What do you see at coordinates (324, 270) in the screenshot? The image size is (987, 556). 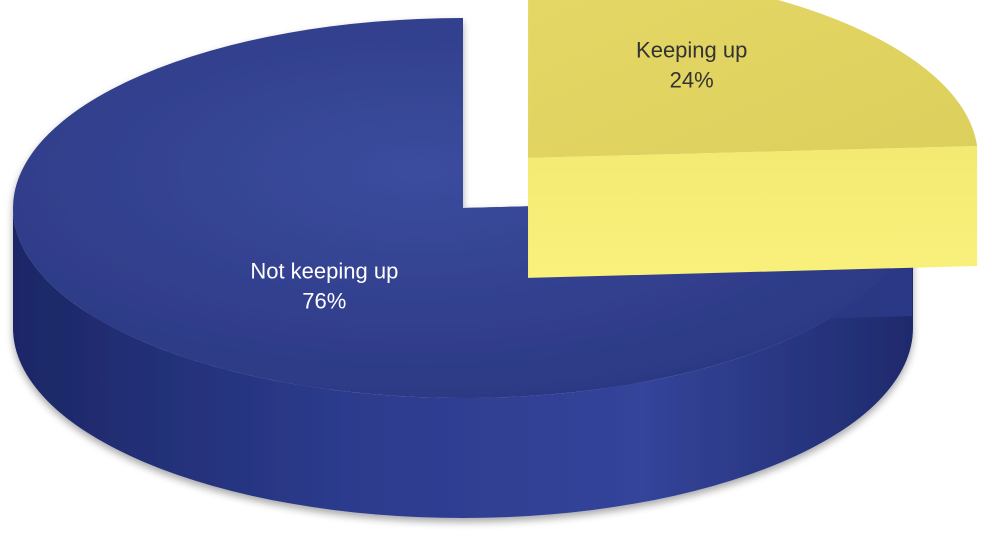 I see `slice-label-not-keeping-up: Not keeping up` at bounding box center [324, 270].